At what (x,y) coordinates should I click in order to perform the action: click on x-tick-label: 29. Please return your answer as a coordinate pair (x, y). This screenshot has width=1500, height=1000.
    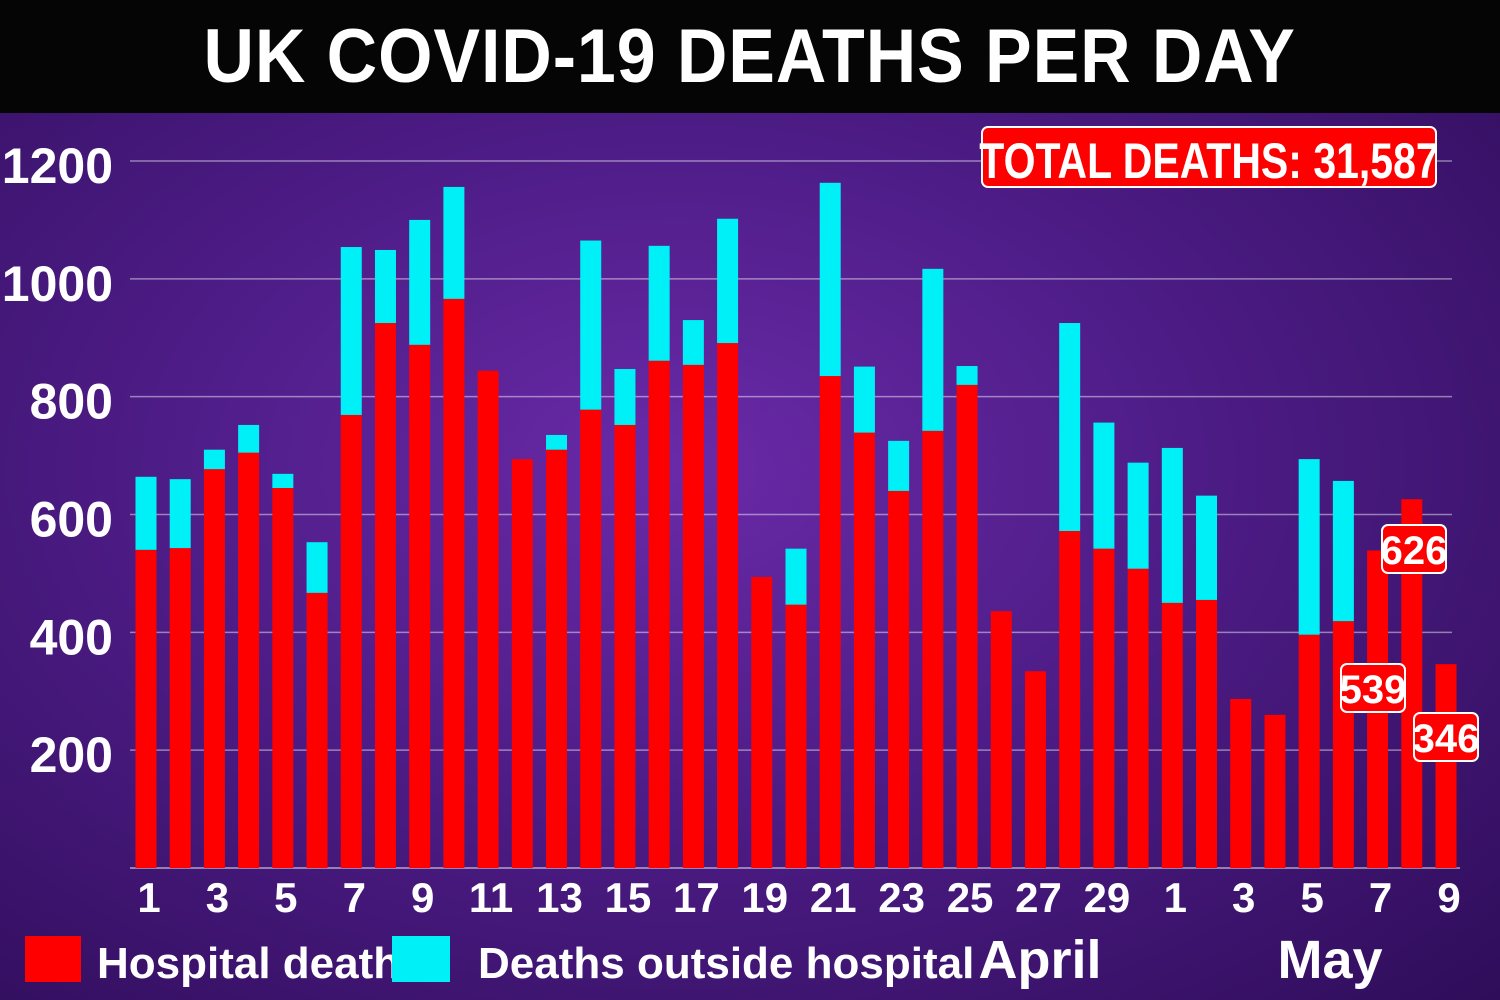
    Looking at the image, I should click on (1107, 897).